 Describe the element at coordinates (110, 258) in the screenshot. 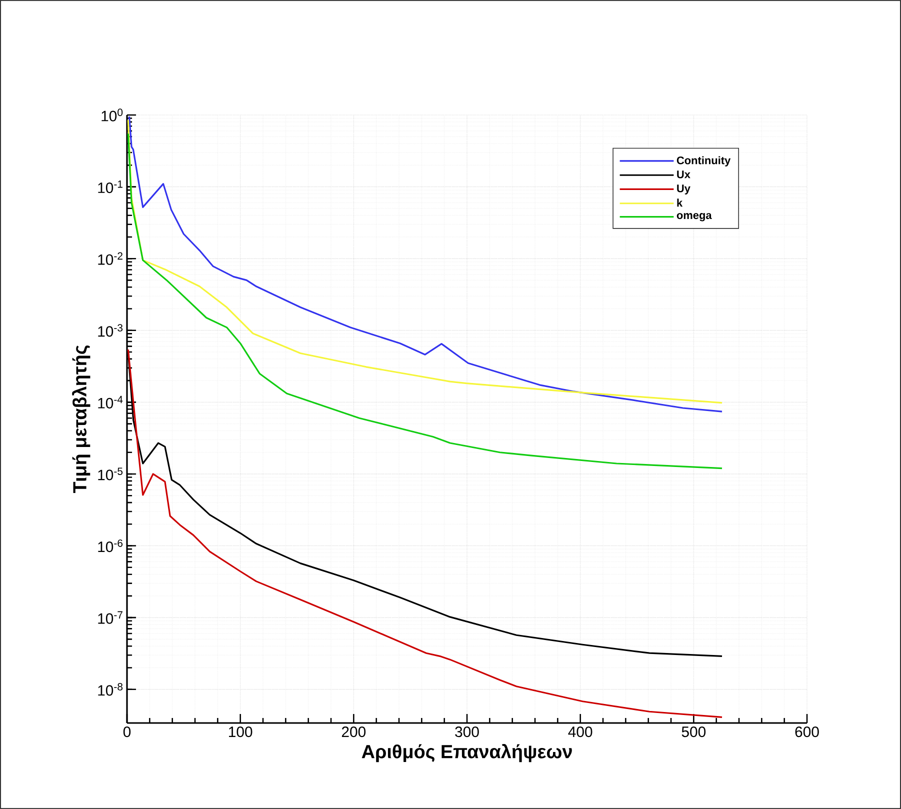

I see `y-tick-label: 10$^{-2}$` at that location.